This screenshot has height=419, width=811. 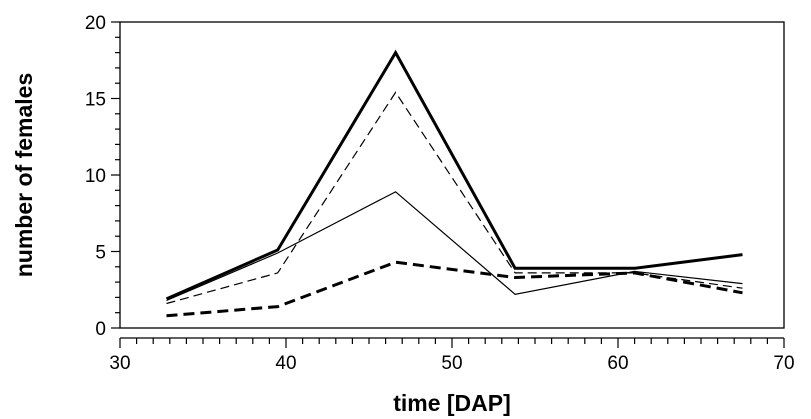 I want to click on y-axis-ticks: 0 5 10 15 20, so click(x=102, y=176).